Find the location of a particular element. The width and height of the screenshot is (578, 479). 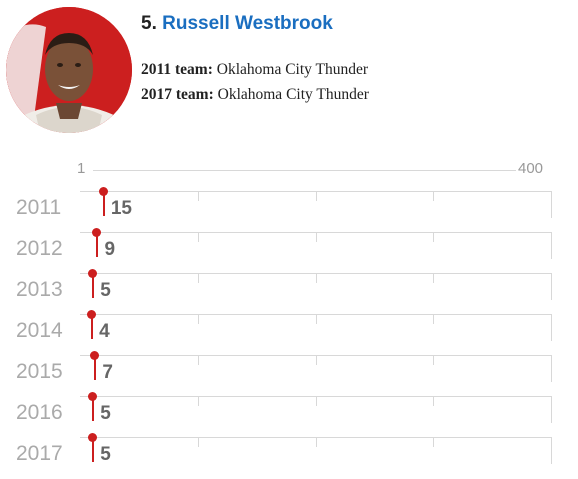

rank-track: 7 is located at coordinates (316, 367).